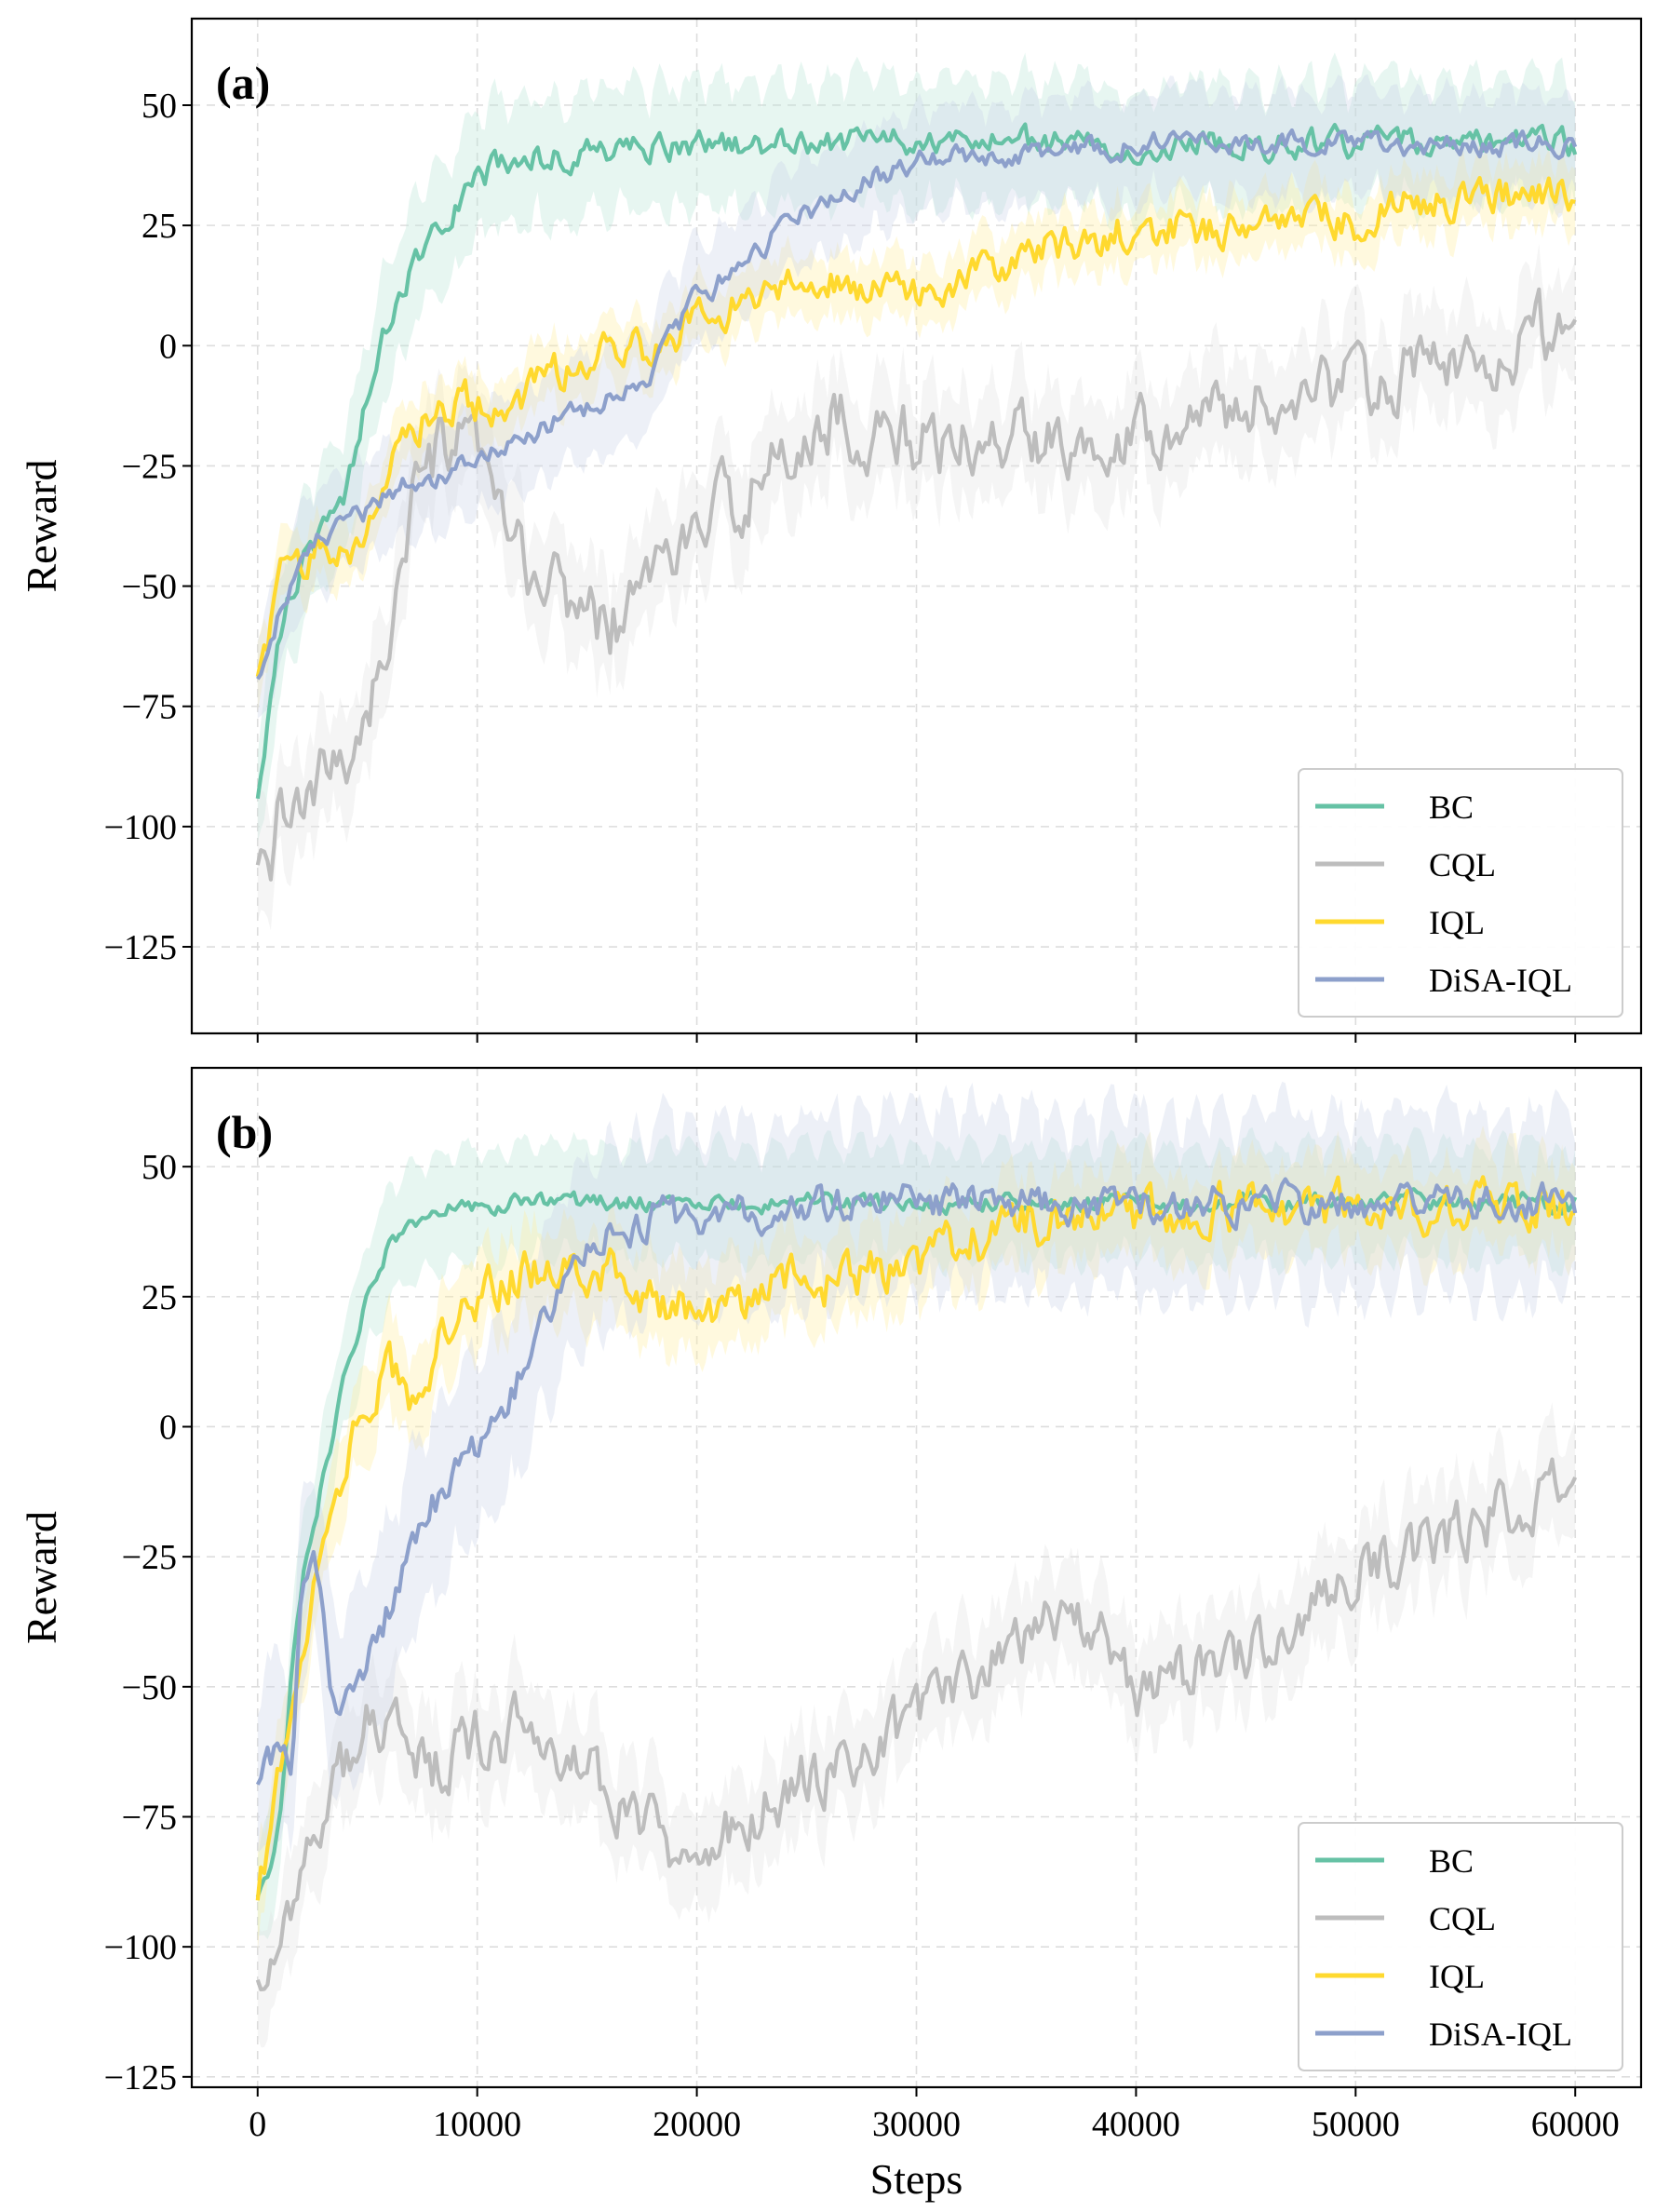 The height and width of the screenshot is (2212, 1656). What do you see at coordinates (1575, 2124) in the screenshot?
I see `x-tick-label: 60000` at bounding box center [1575, 2124].